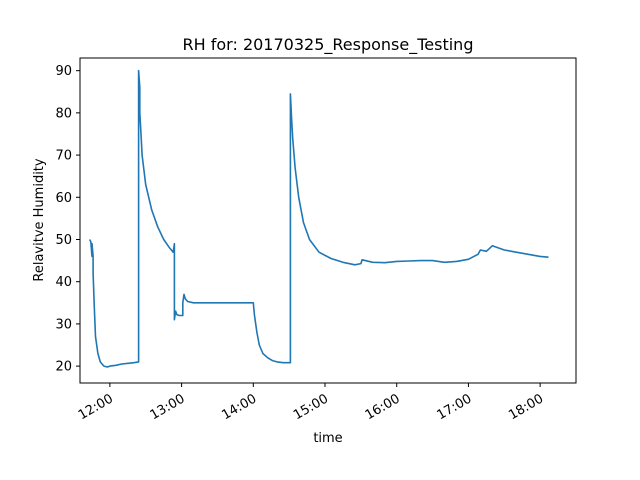 The height and width of the screenshot is (480, 640). I want to click on chart-title: RH for: 20170325_Response_Testing, so click(328, 45).